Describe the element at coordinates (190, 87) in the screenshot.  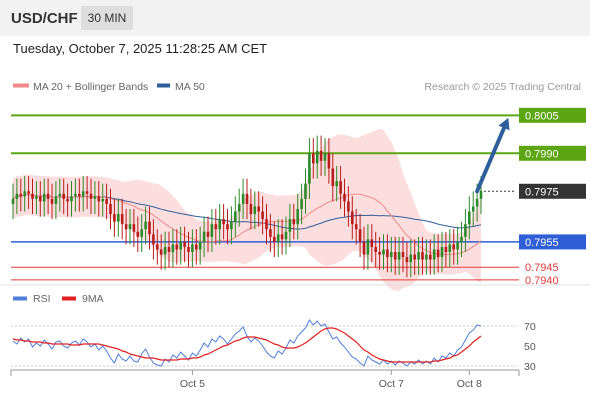
I see `ma50-legend-label: MA 50` at that location.